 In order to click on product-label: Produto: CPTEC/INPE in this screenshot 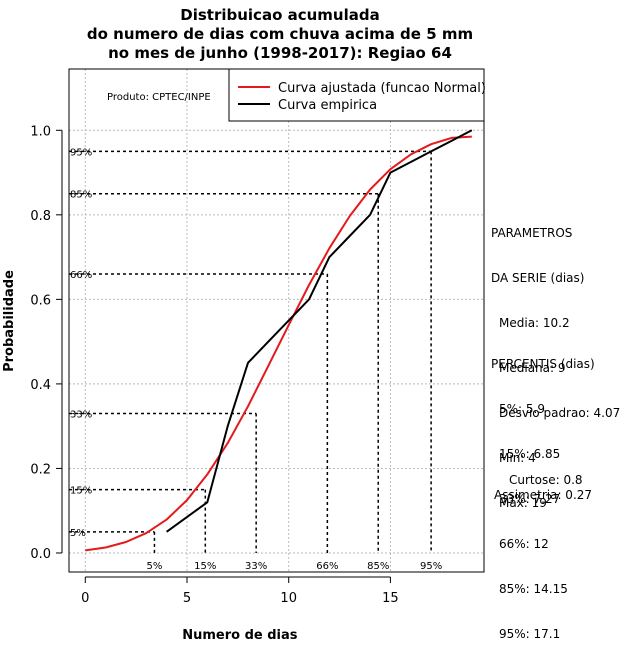, I will do `click(159, 97)`.